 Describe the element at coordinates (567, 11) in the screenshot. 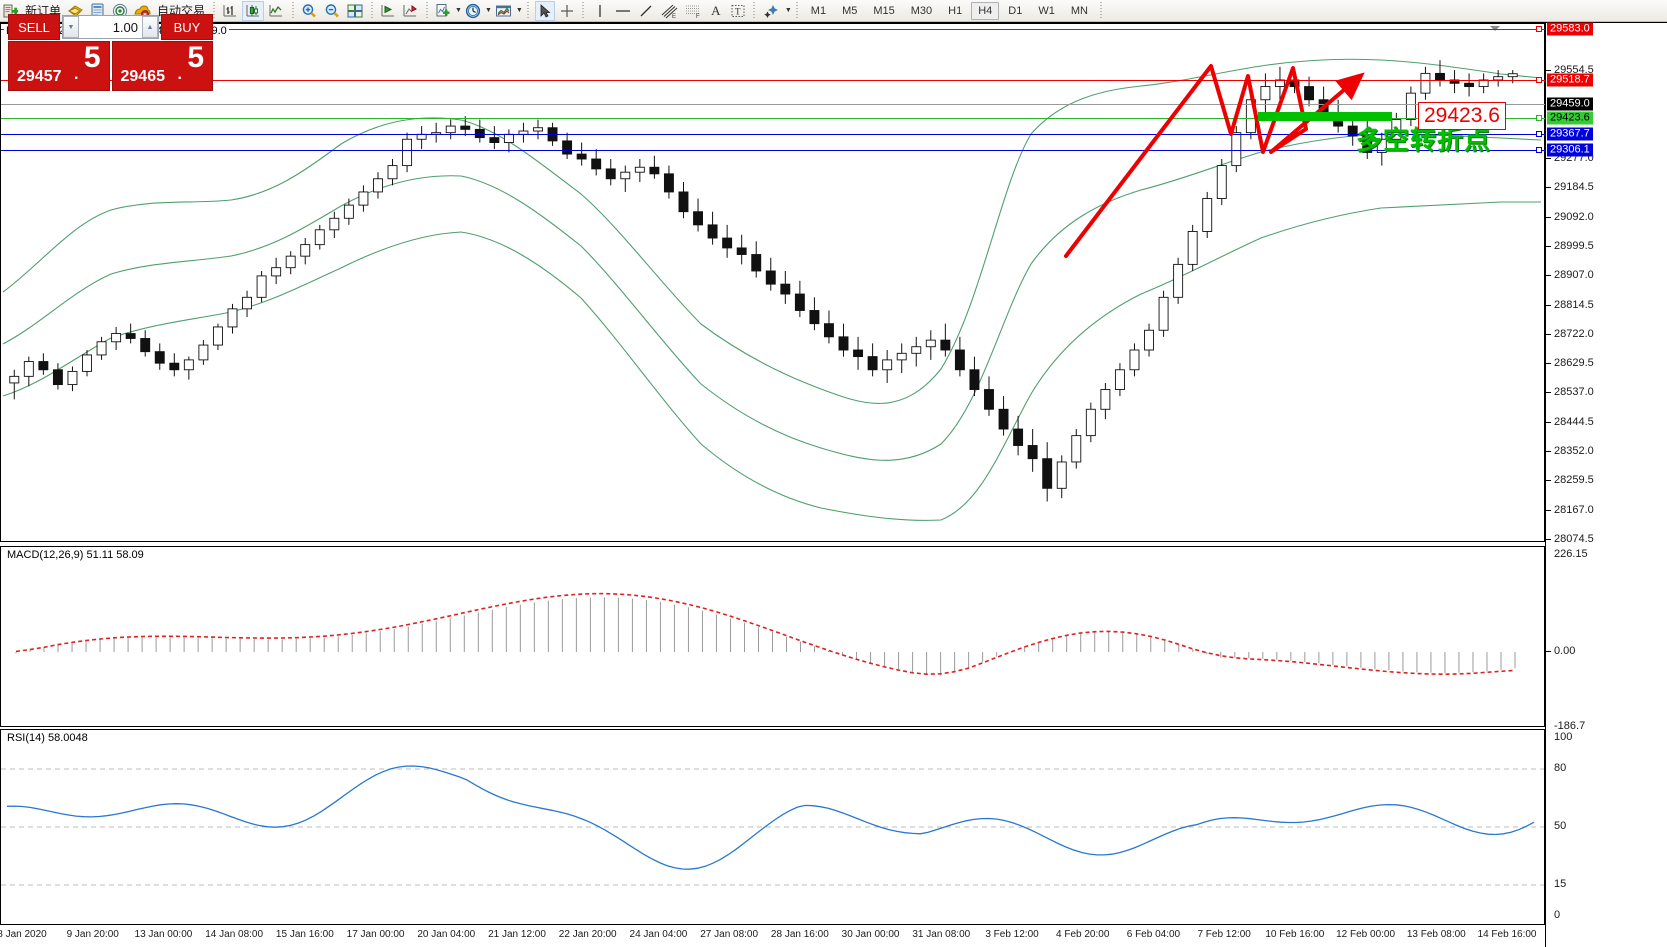

I see `crosshair-icon` at that location.